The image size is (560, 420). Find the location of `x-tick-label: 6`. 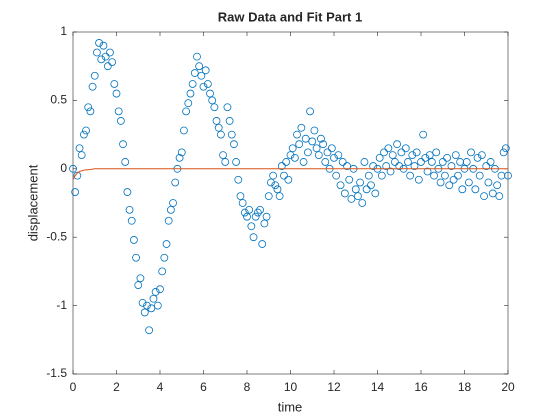

x-tick-label: 6 is located at coordinates (203, 387).